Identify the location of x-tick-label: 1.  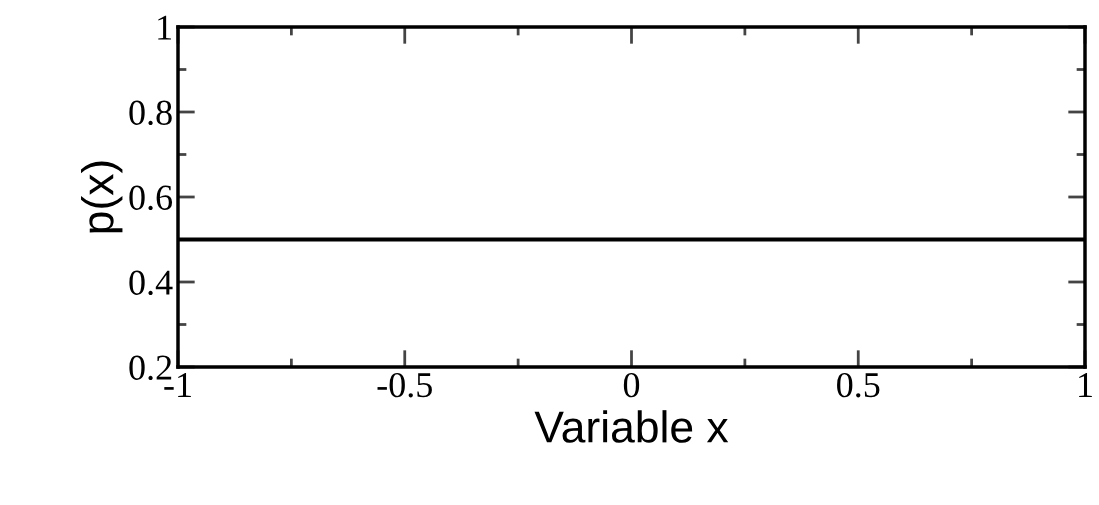
(1085, 385).